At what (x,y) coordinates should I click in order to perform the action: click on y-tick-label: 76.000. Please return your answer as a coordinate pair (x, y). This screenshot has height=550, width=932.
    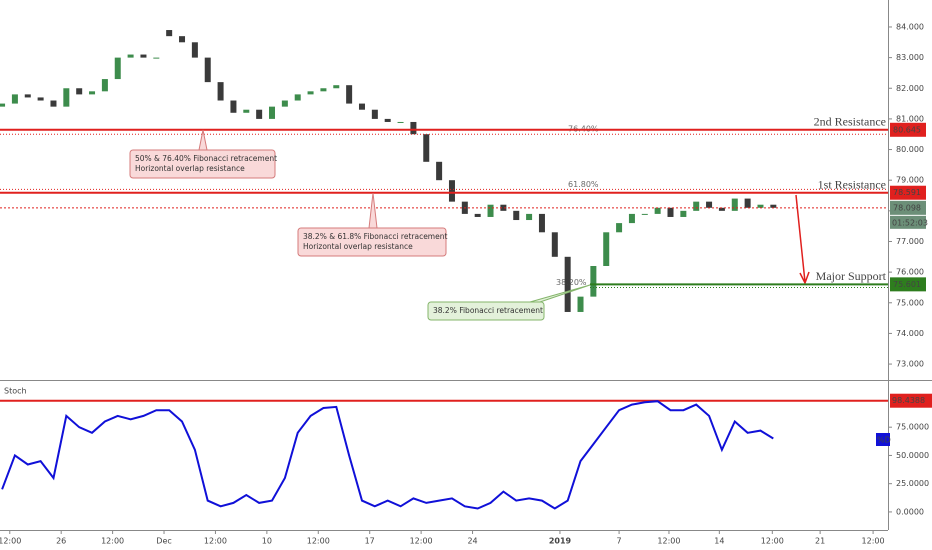
    Looking at the image, I should click on (910, 272).